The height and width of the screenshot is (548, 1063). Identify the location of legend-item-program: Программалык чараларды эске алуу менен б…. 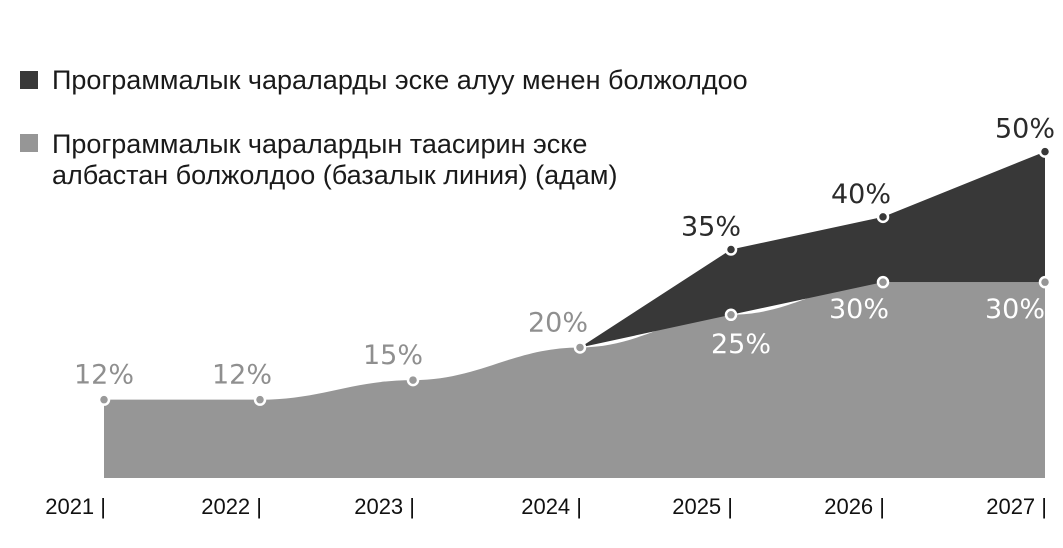
(384, 80).